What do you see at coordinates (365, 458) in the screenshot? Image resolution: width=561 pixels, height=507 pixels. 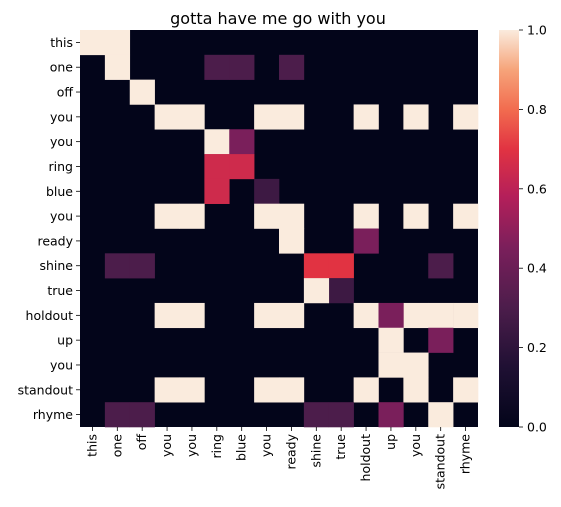 I see `x-tick-label: holdout` at bounding box center [365, 458].